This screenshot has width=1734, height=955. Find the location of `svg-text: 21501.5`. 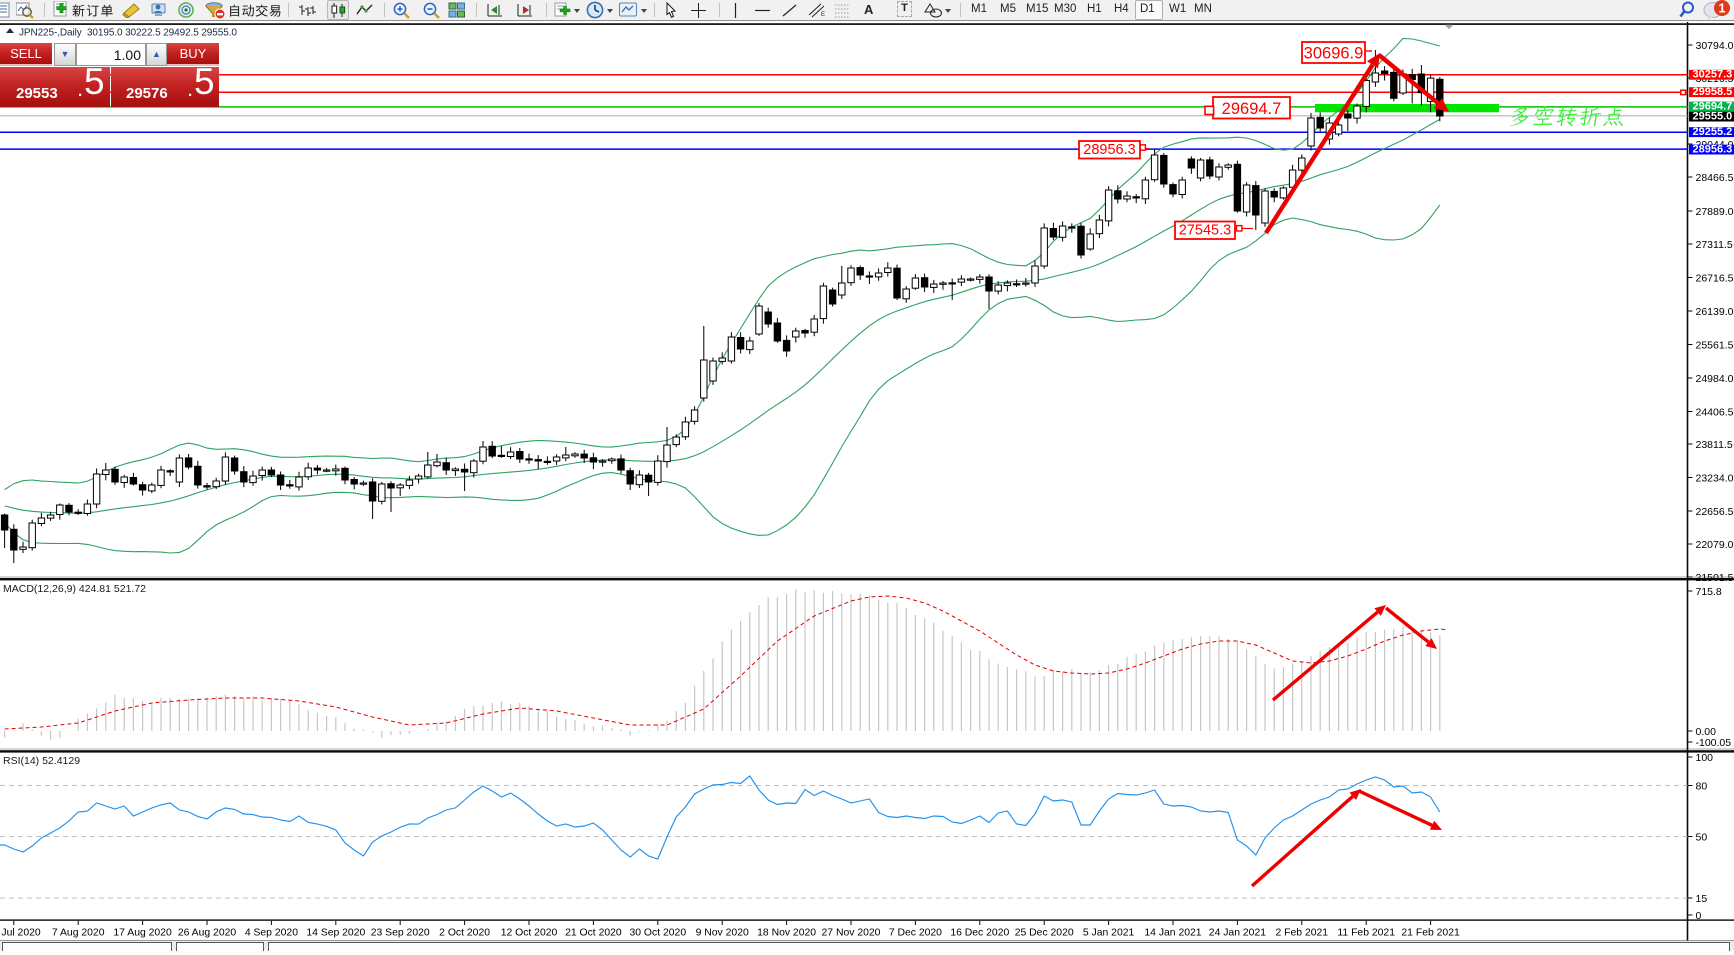

svg-text: 21501.5 is located at coordinates (1715, 578).